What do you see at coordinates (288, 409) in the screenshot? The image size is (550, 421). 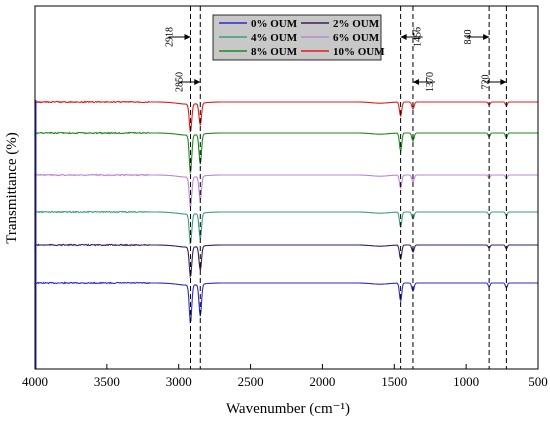 I see `x-axis-title: Wavenumber (cm⁻¹)` at bounding box center [288, 409].